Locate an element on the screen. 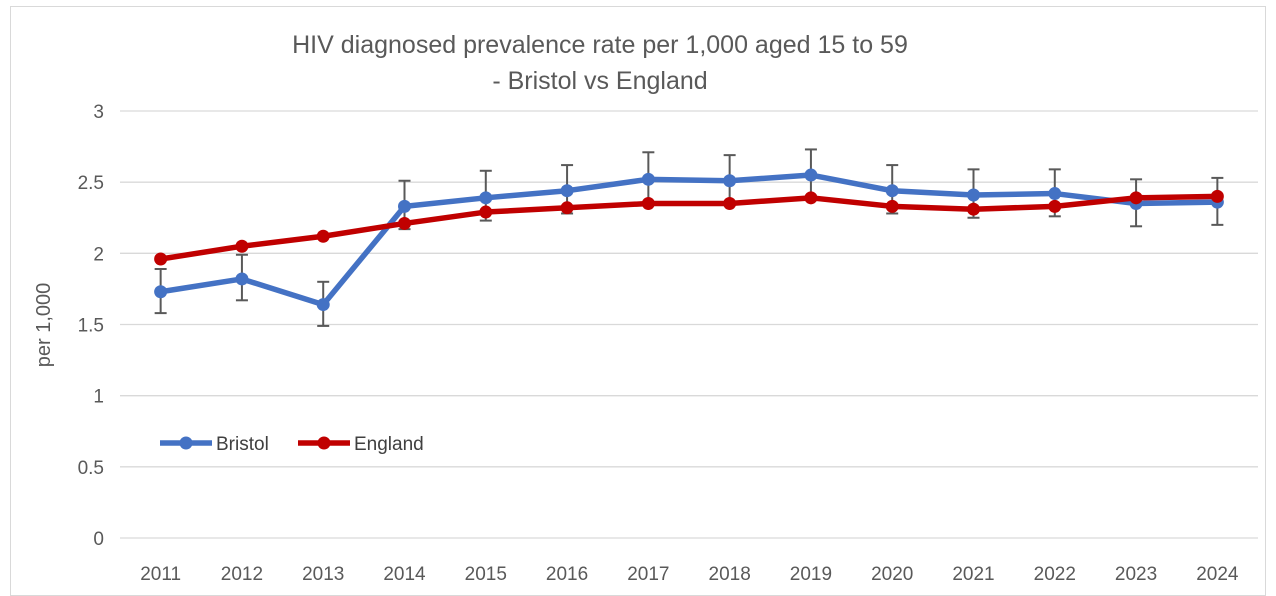 This screenshot has height=596, width=1276. y-tick-label: 1 is located at coordinates (98, 397).